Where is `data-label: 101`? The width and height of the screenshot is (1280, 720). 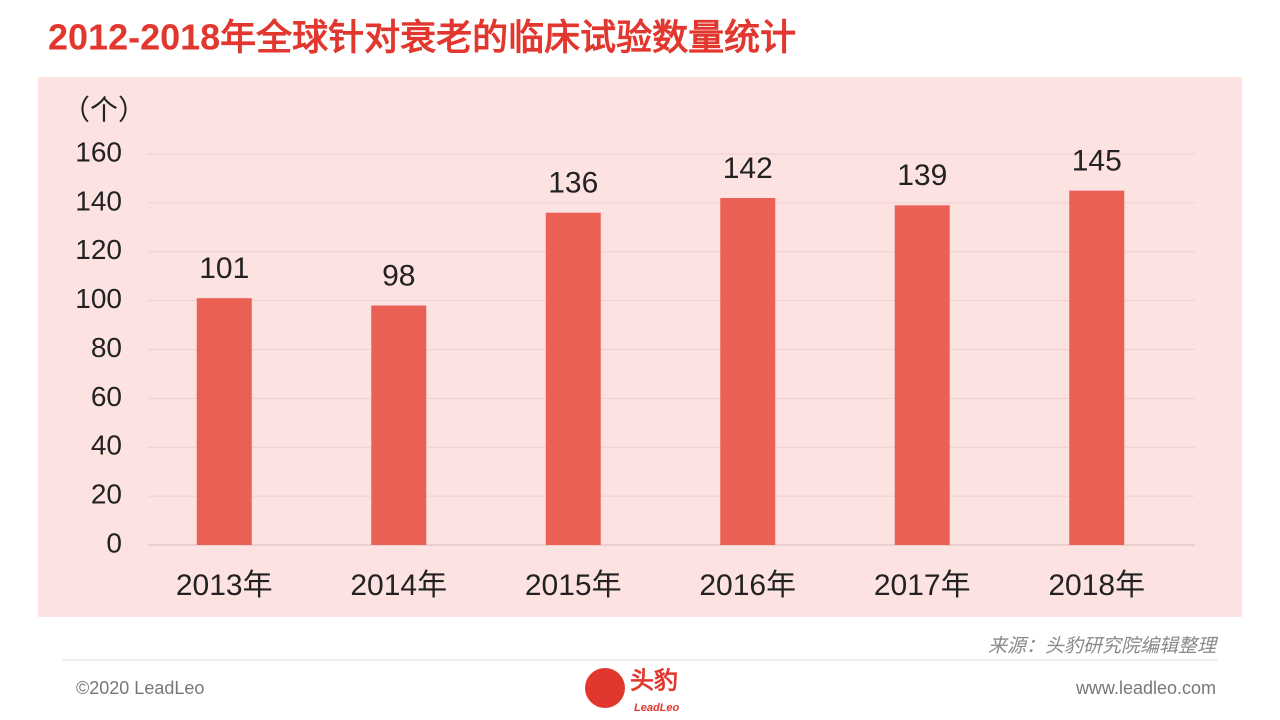
data-label: 101 is located at coordinates (224, 268).